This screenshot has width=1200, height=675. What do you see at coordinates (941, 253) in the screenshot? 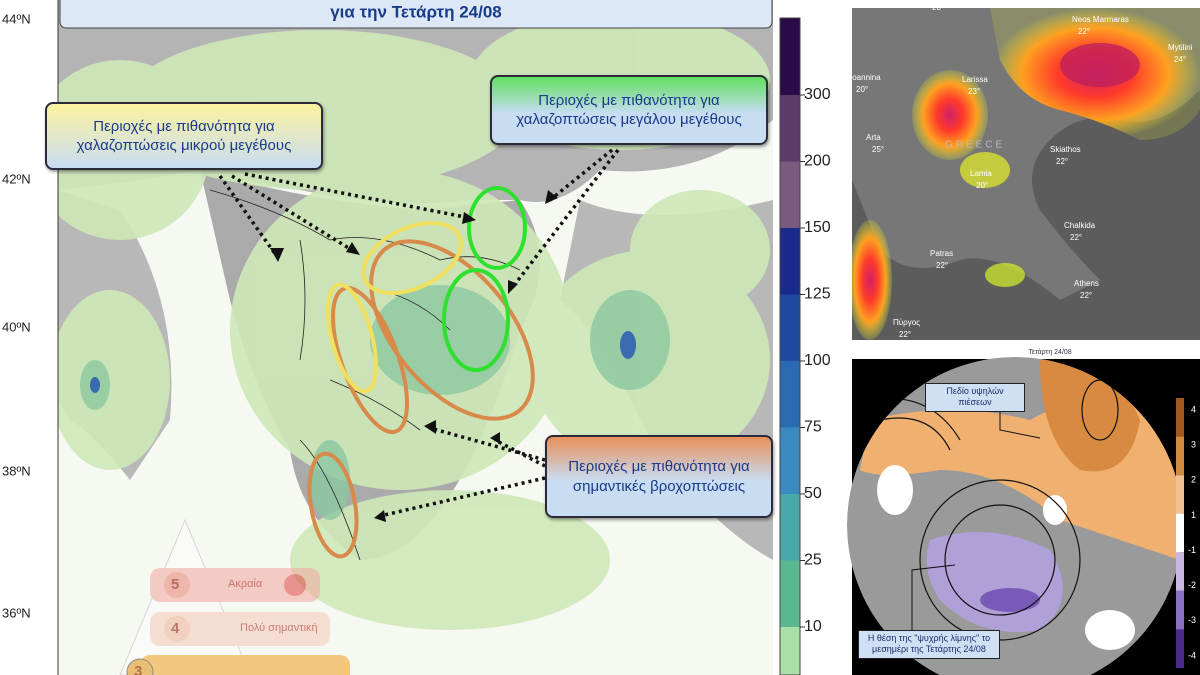
I see `city-name: Patras` at bounding box center [941, 253].